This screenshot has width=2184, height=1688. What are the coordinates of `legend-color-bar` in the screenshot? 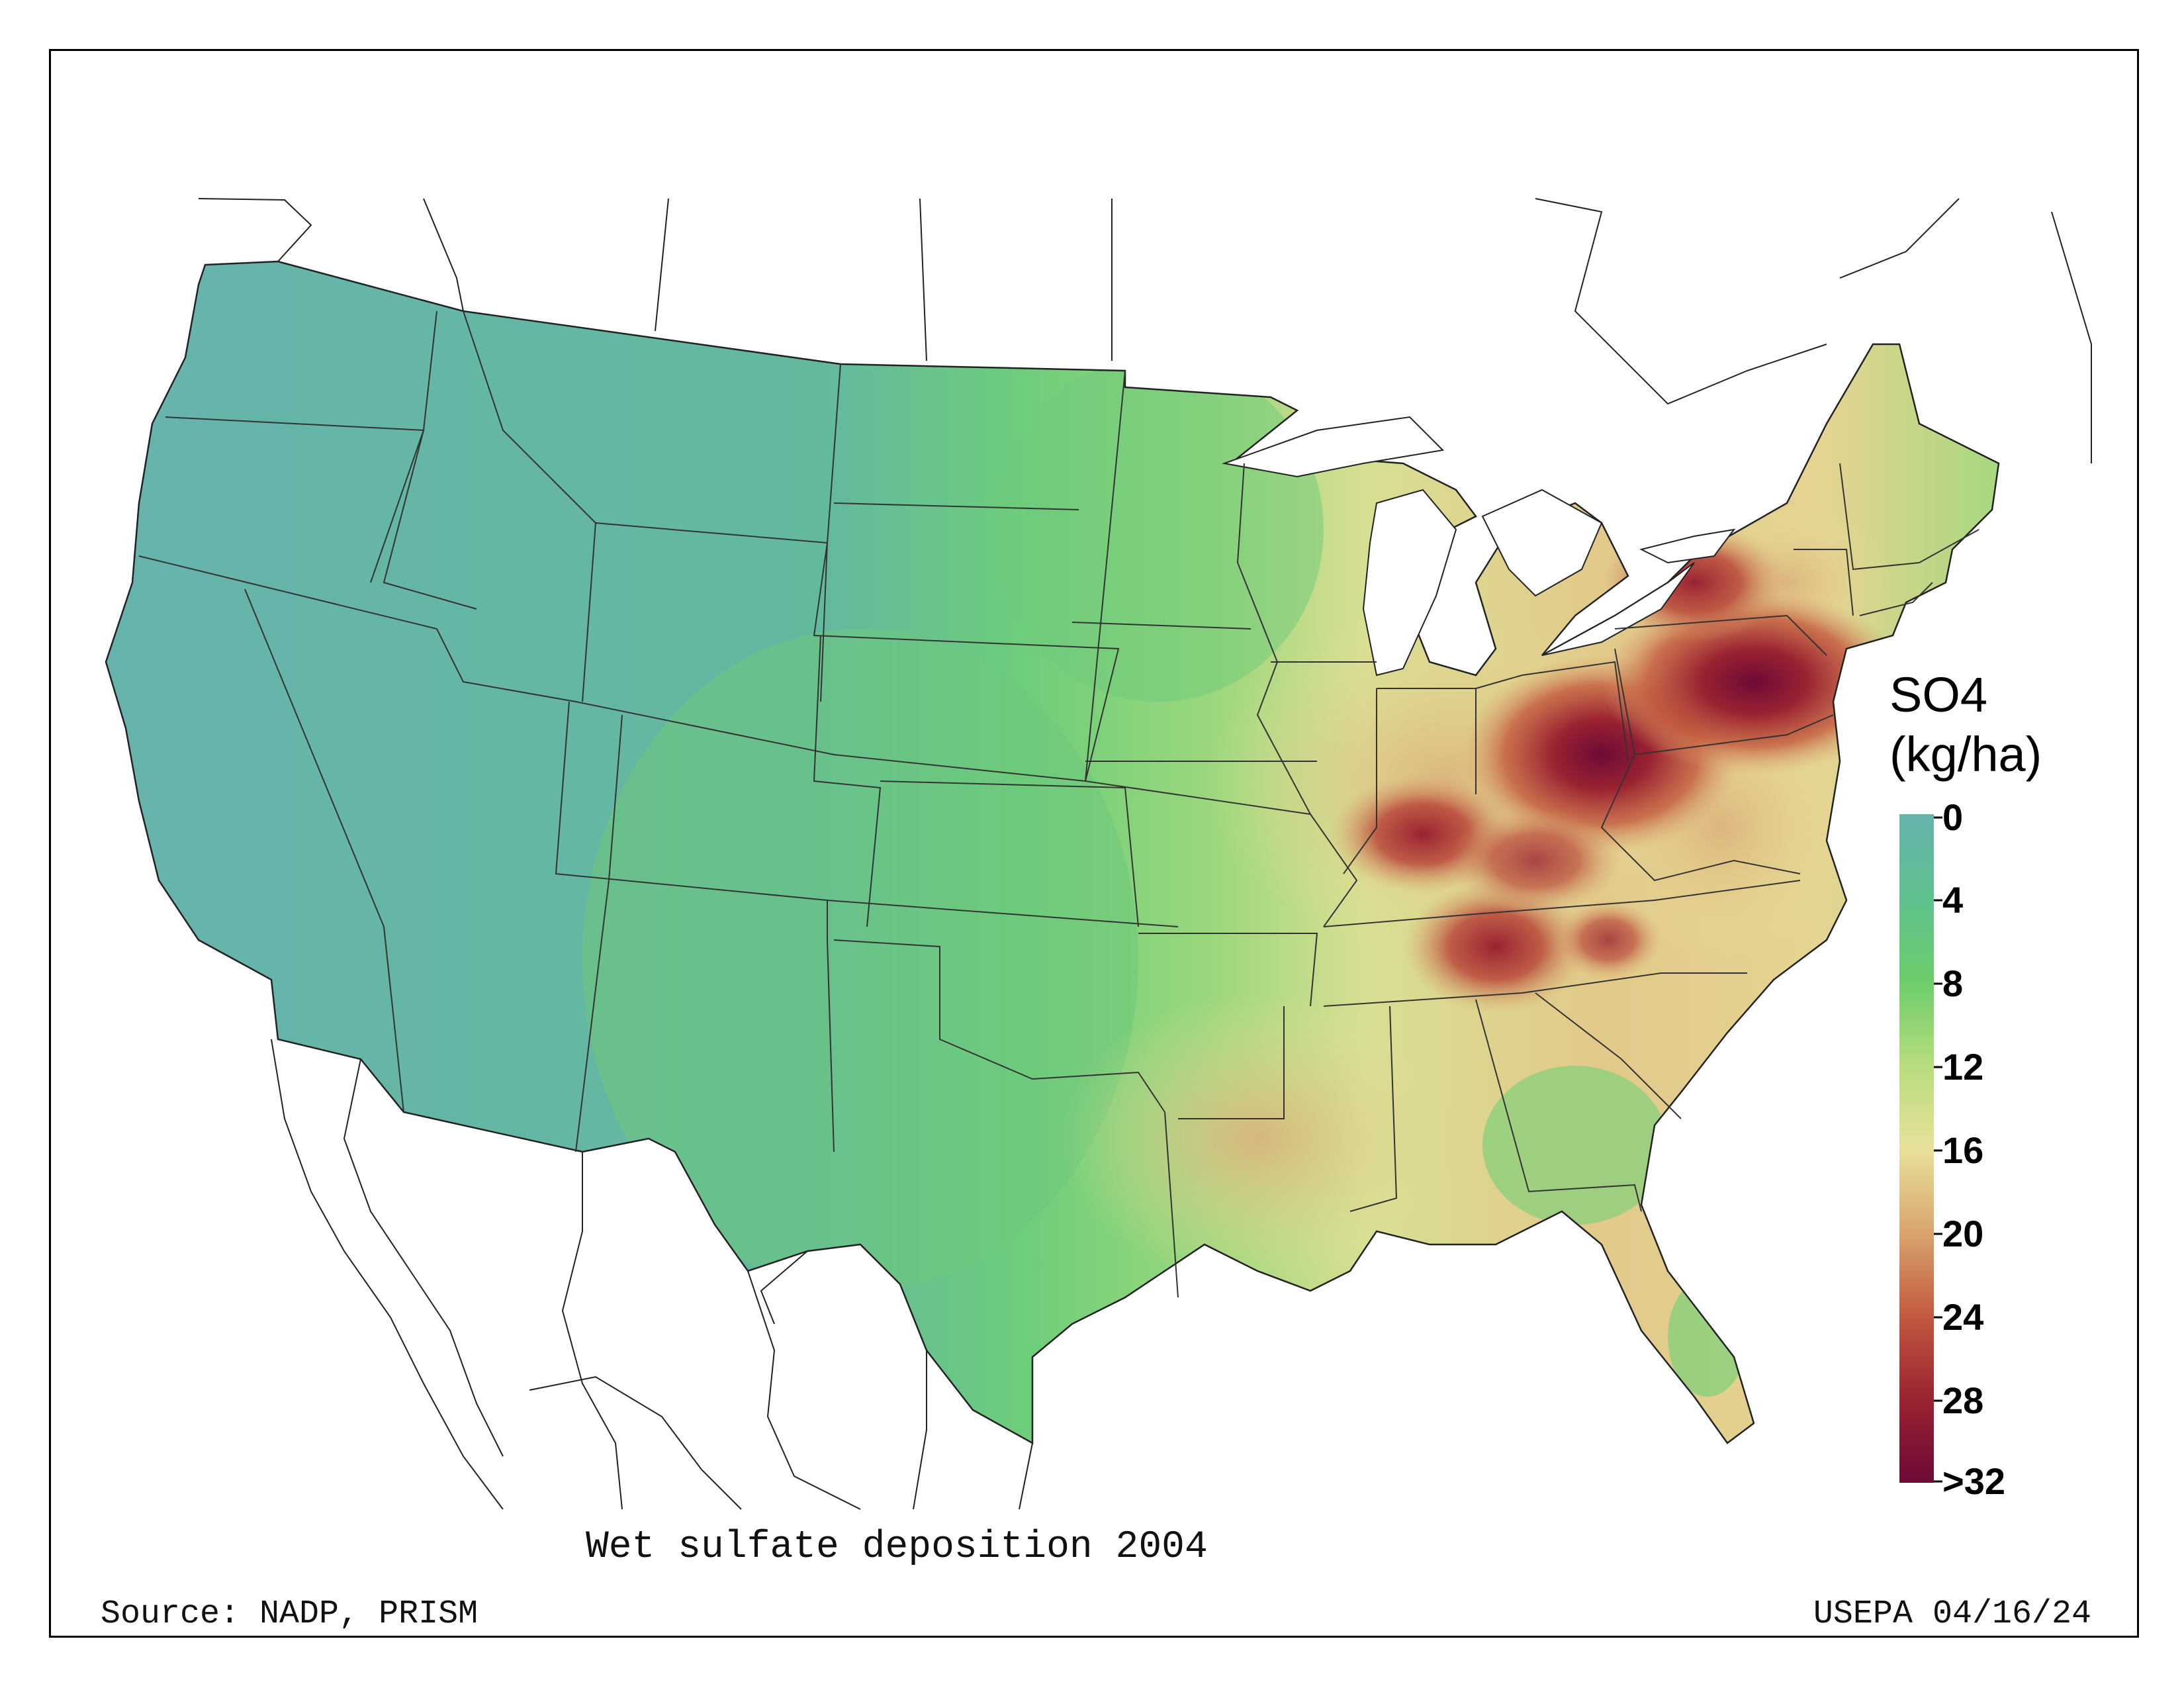 It's located at (1917, 1148).